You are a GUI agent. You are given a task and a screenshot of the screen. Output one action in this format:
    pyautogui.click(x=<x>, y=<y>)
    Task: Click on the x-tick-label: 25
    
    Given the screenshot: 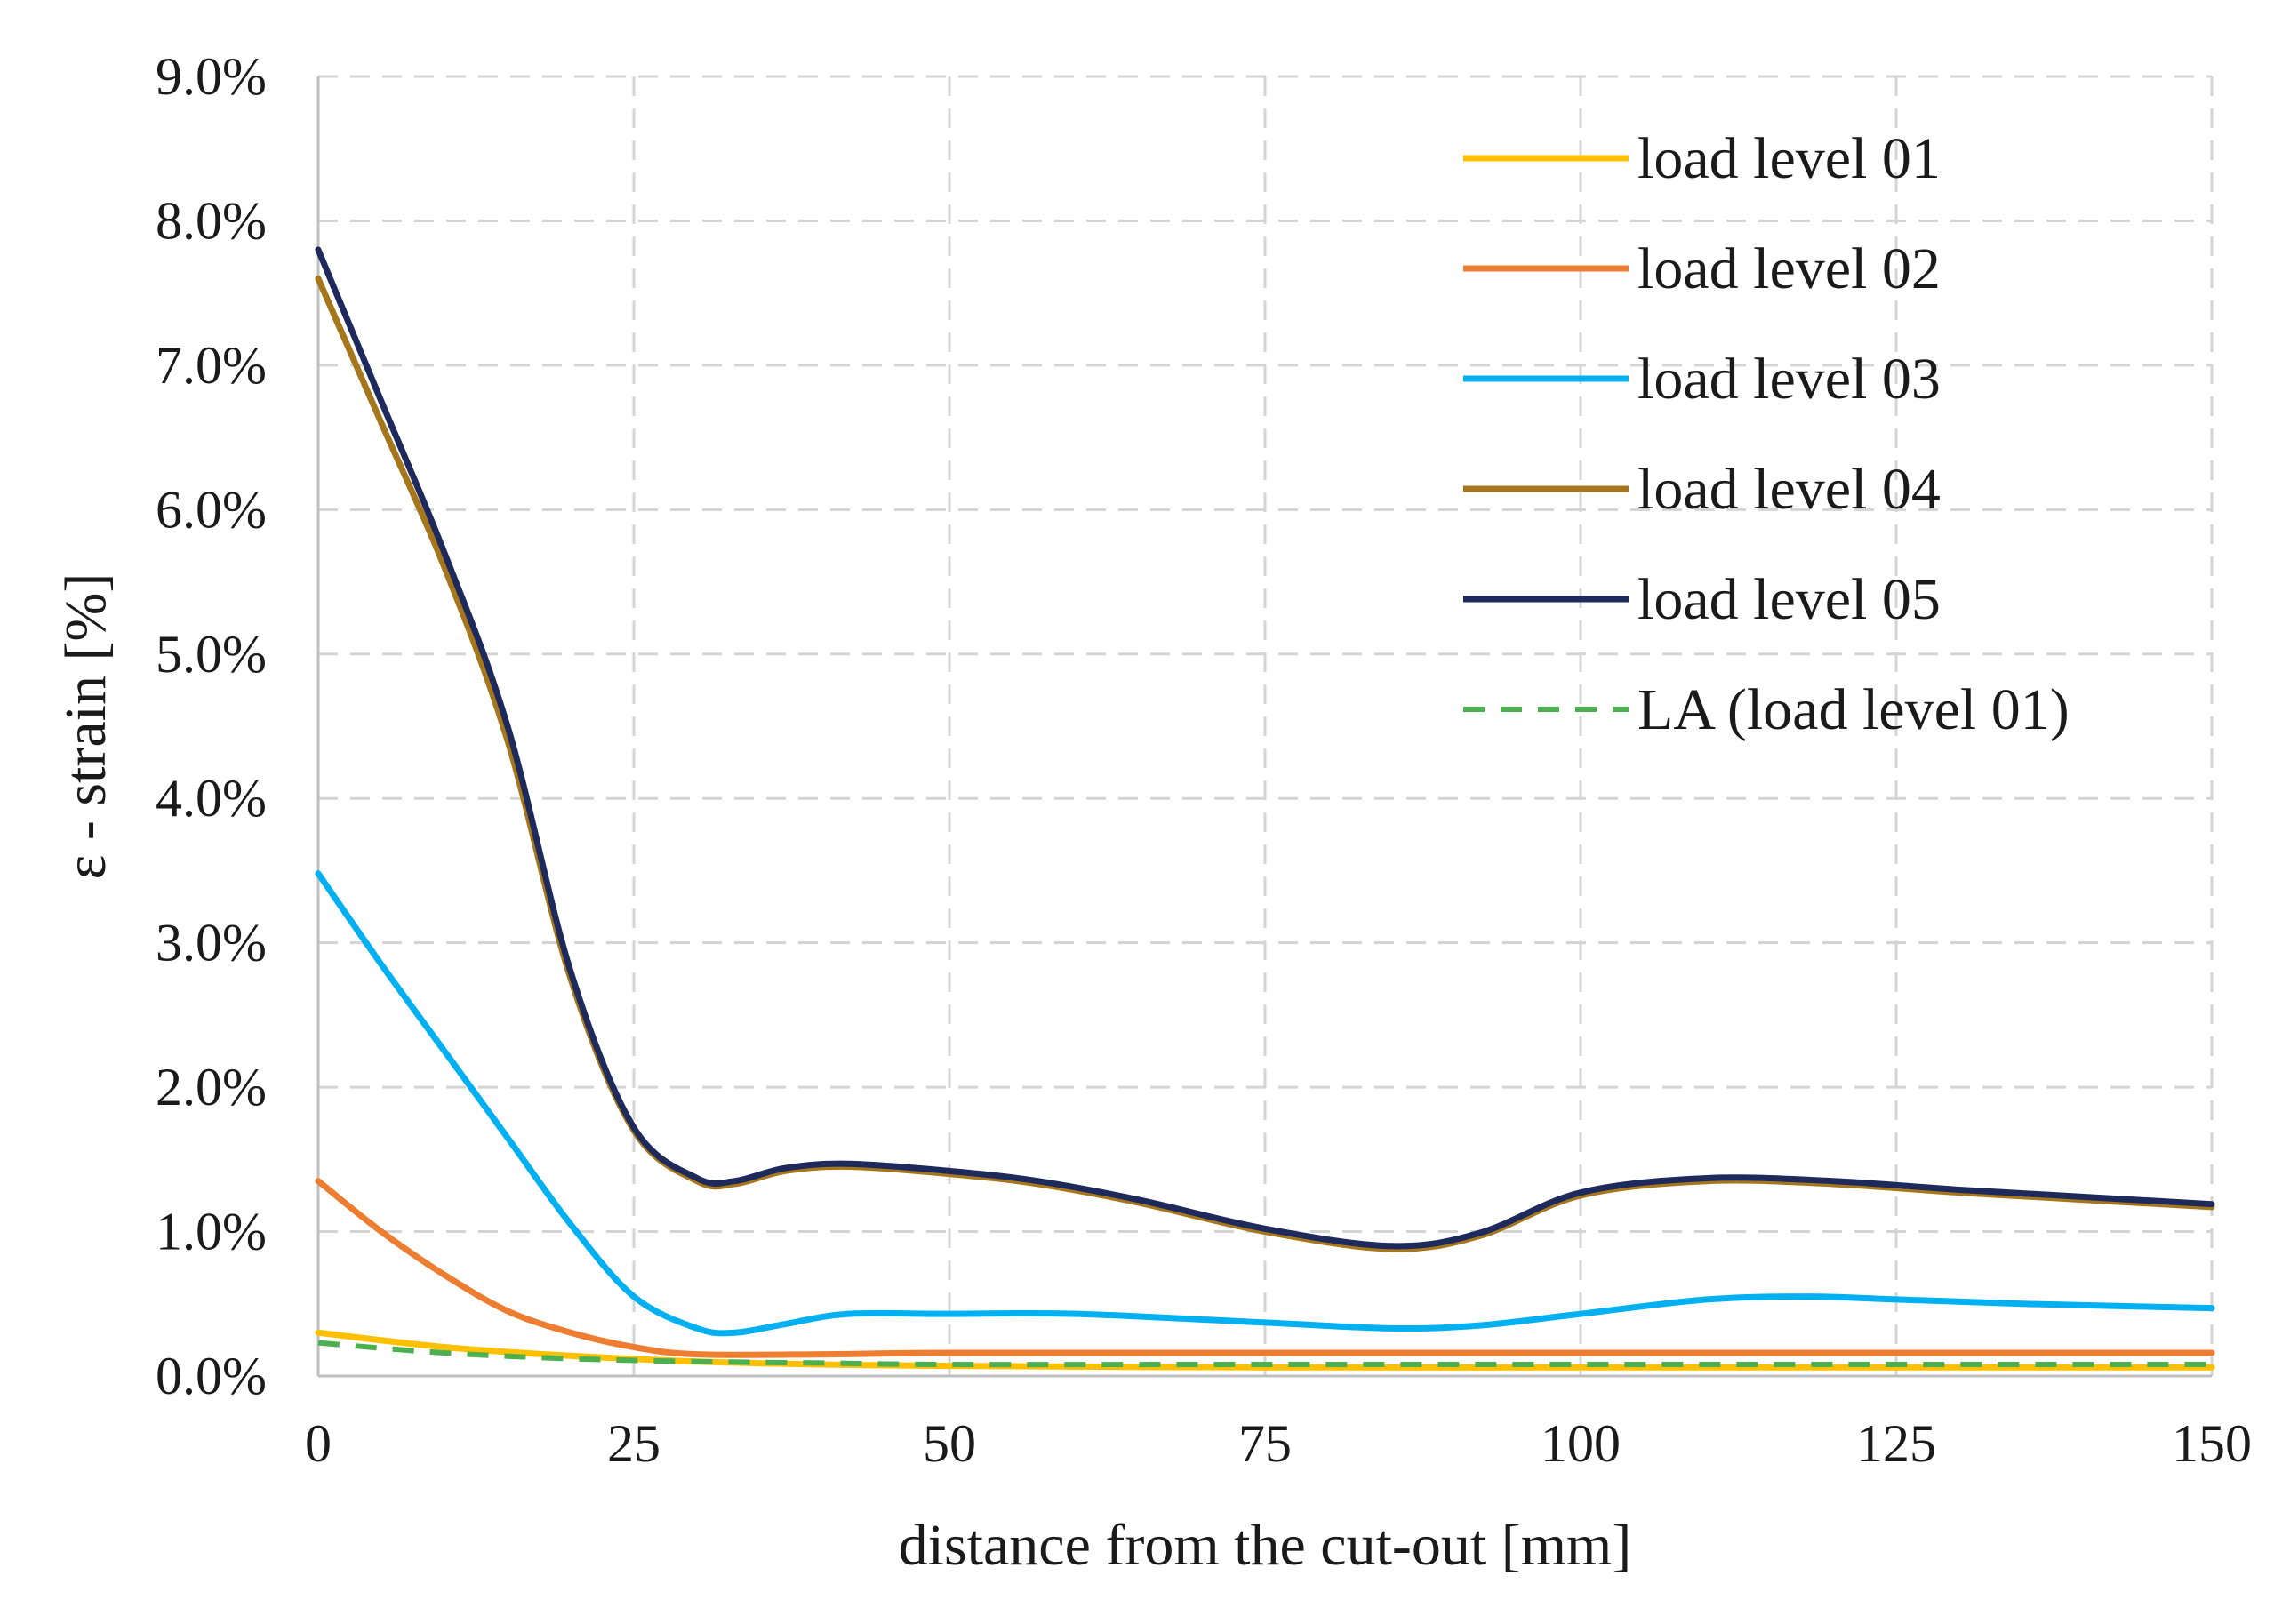 What is the action you would take?
    pyautogui.click(x=634, y=1443)
    